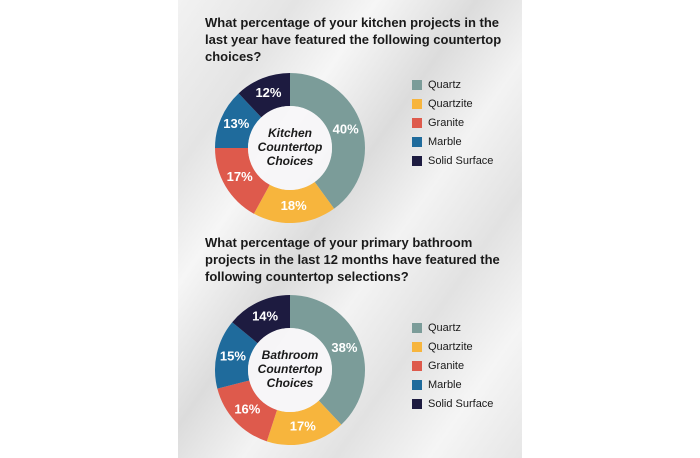 The width and height of the screenshot is (700, 458). Describe the element at coordinates (233, 356) in the screenshot. I see `value-label: 15%` at that location.